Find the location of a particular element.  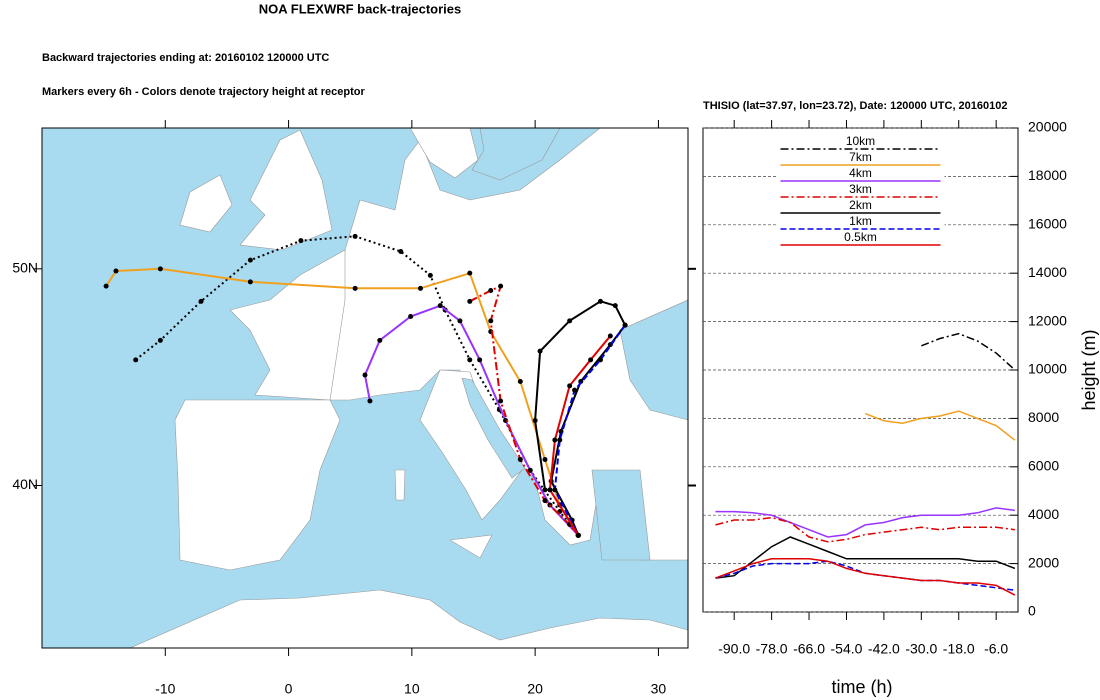

x-tick-label: -90.0 is located at coordinates (734, 649).